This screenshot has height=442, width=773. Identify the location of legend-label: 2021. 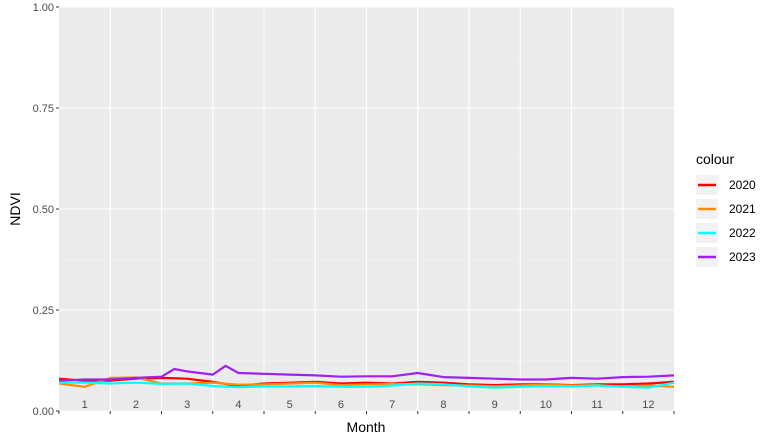
(742, 209).